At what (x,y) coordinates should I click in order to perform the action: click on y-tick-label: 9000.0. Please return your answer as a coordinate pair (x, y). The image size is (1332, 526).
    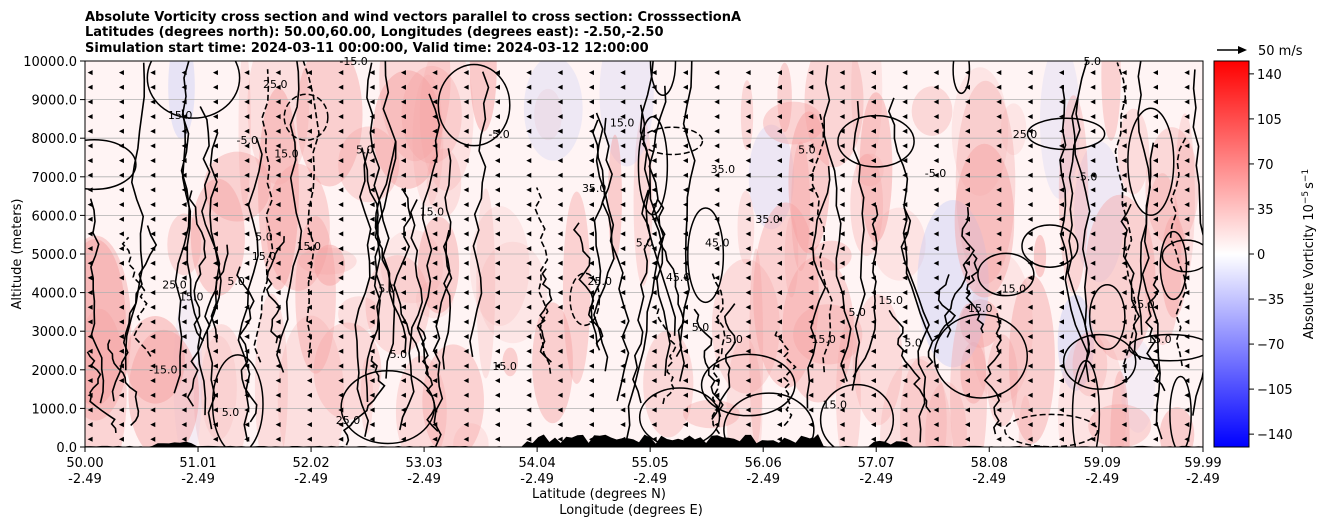
    Looking at the image, I should click on (55, 101).